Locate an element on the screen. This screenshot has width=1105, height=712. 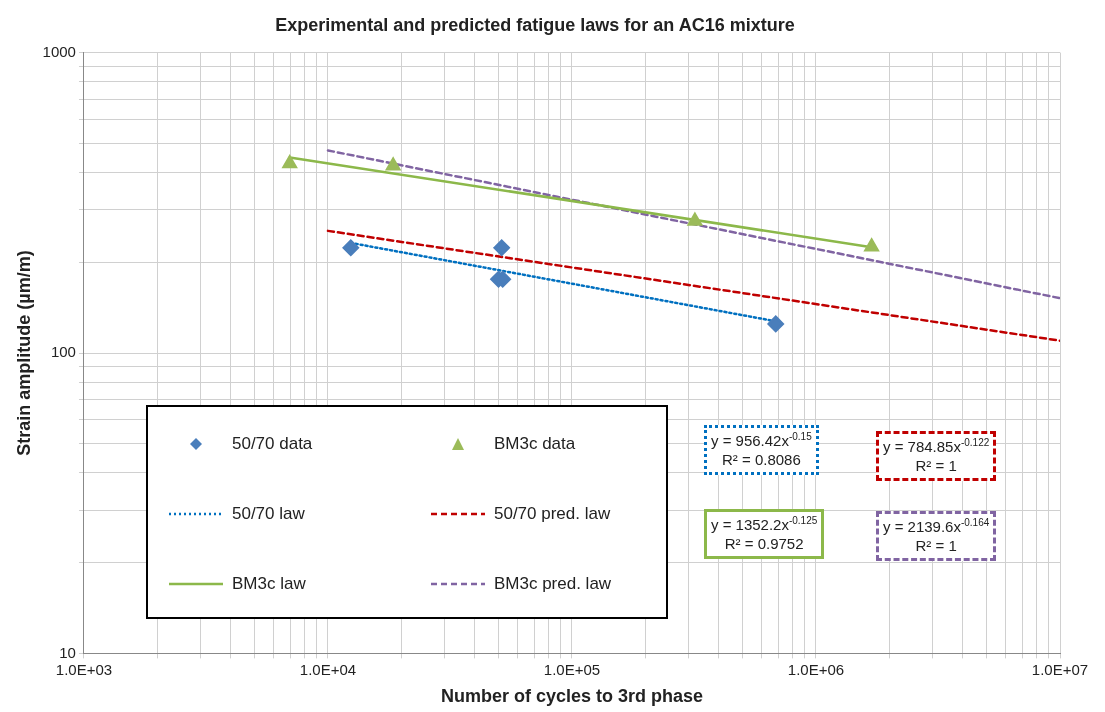
legend-label: 50/70 pred. law is located at coordinates (552, 514).